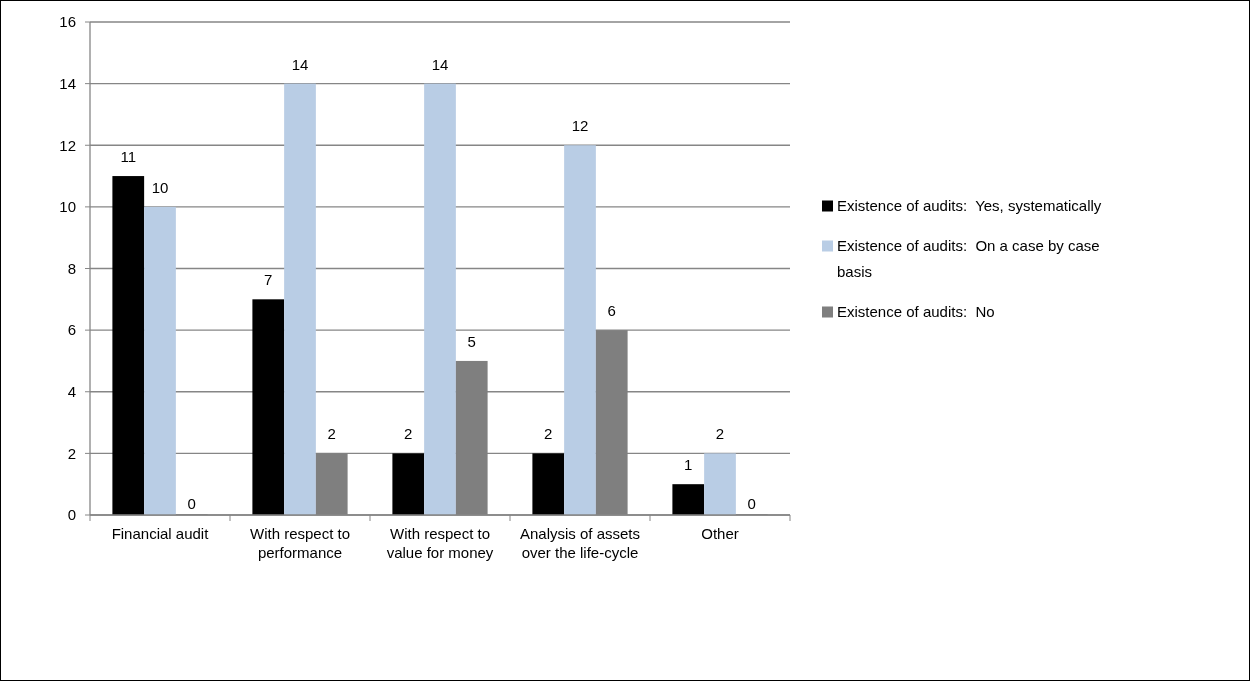  What do you see at coordinates (67, 22) in the screenshot?
I see `y-tick-label: 16` at bounding box center [67, 22].